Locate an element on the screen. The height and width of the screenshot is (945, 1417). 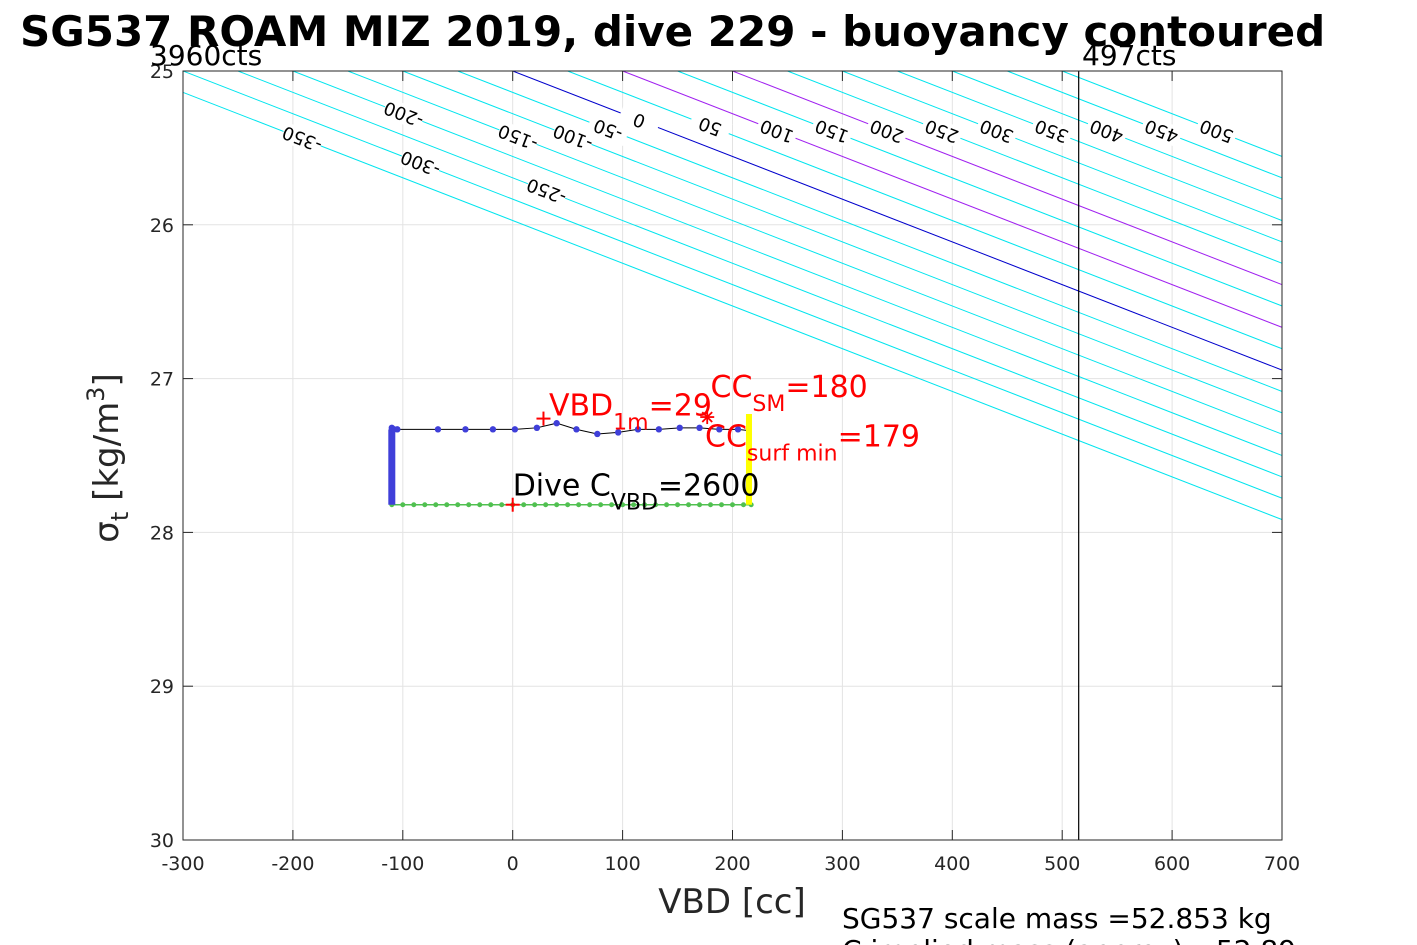
star-marker-arm is located at coordinates (707, 417).